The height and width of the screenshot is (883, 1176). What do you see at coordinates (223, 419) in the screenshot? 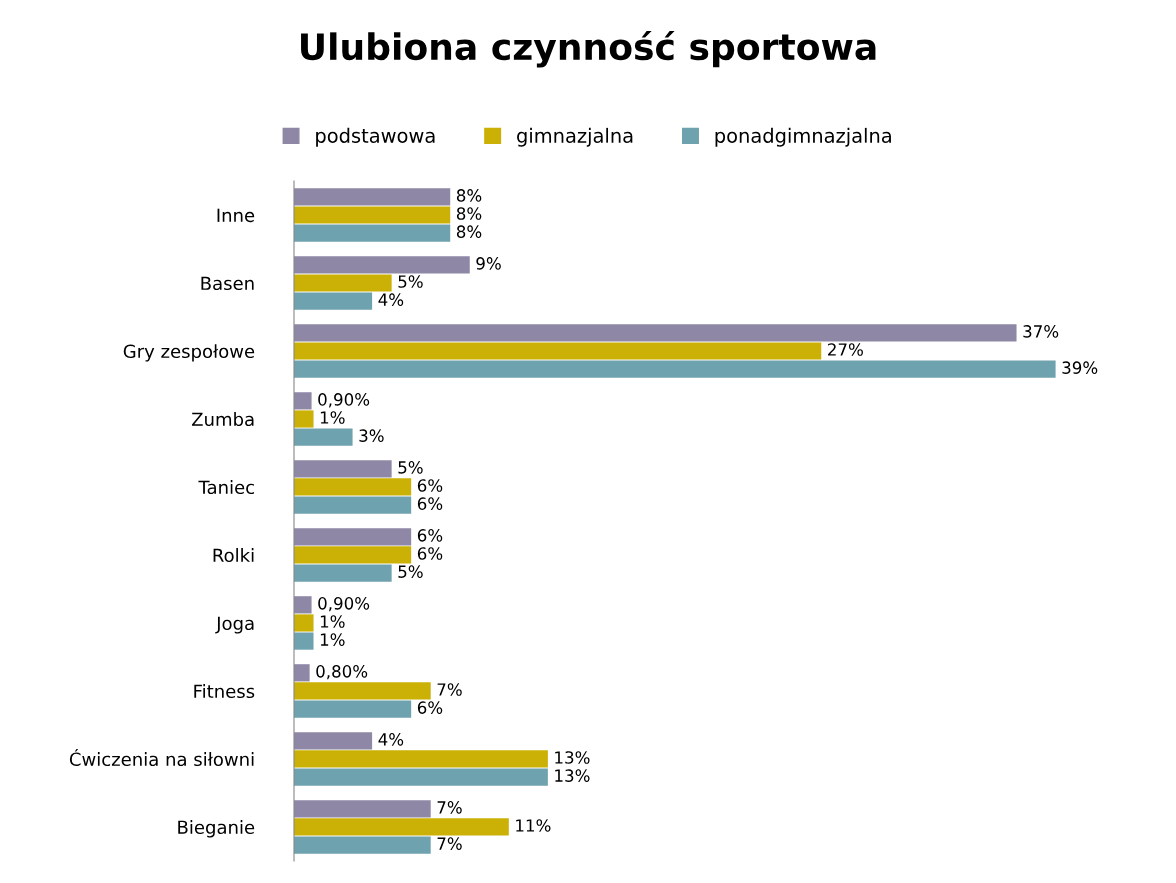
I see `y-tick-label: Zumba` at bounding box center [223, 419].